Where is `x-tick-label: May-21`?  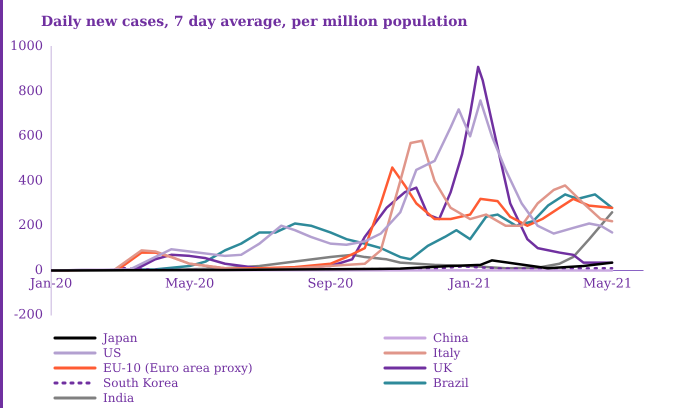 x-tick-label: May-21 is located at coordinates (607, 284).